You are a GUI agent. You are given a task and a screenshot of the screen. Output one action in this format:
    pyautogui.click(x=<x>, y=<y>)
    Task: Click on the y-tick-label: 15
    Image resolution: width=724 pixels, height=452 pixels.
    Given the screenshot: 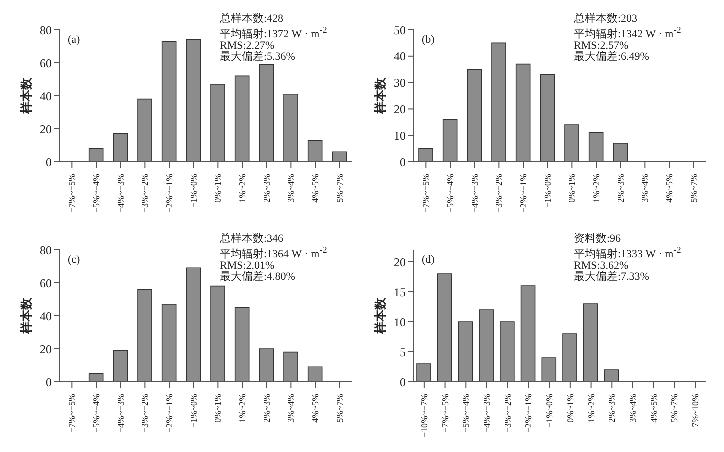 What is the action you would take?
    pyautogui.click(x=400, y=292)
    